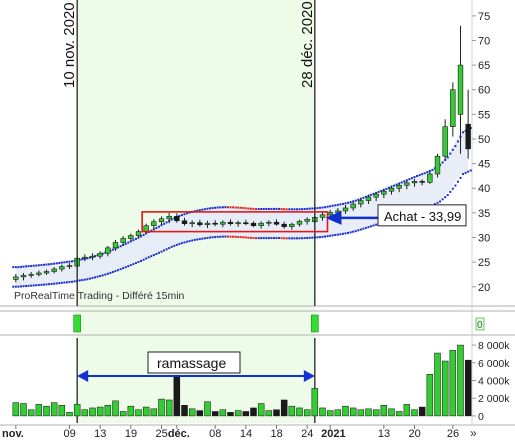 This screenshot has height=440, width=515. What do you see at coordinates (13, 434) in the screenshot?
I see `x-tick-label: nov.` at bounding box center [13, 434].